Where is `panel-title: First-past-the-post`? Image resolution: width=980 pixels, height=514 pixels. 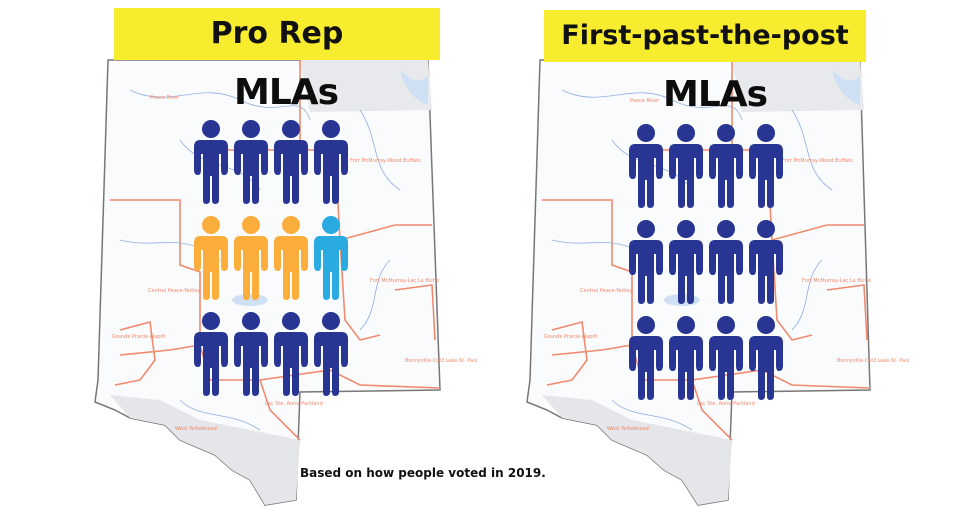
panel-title: First-past-the-post is located at coordinates (705, 36).